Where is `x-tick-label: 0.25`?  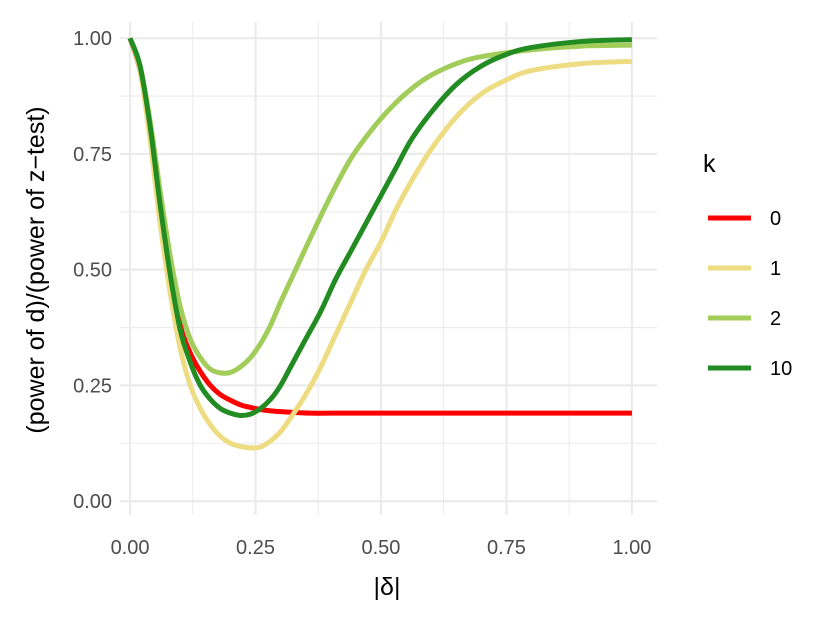 x-tick-label: 0.25 is located at coordinates (255, 548).